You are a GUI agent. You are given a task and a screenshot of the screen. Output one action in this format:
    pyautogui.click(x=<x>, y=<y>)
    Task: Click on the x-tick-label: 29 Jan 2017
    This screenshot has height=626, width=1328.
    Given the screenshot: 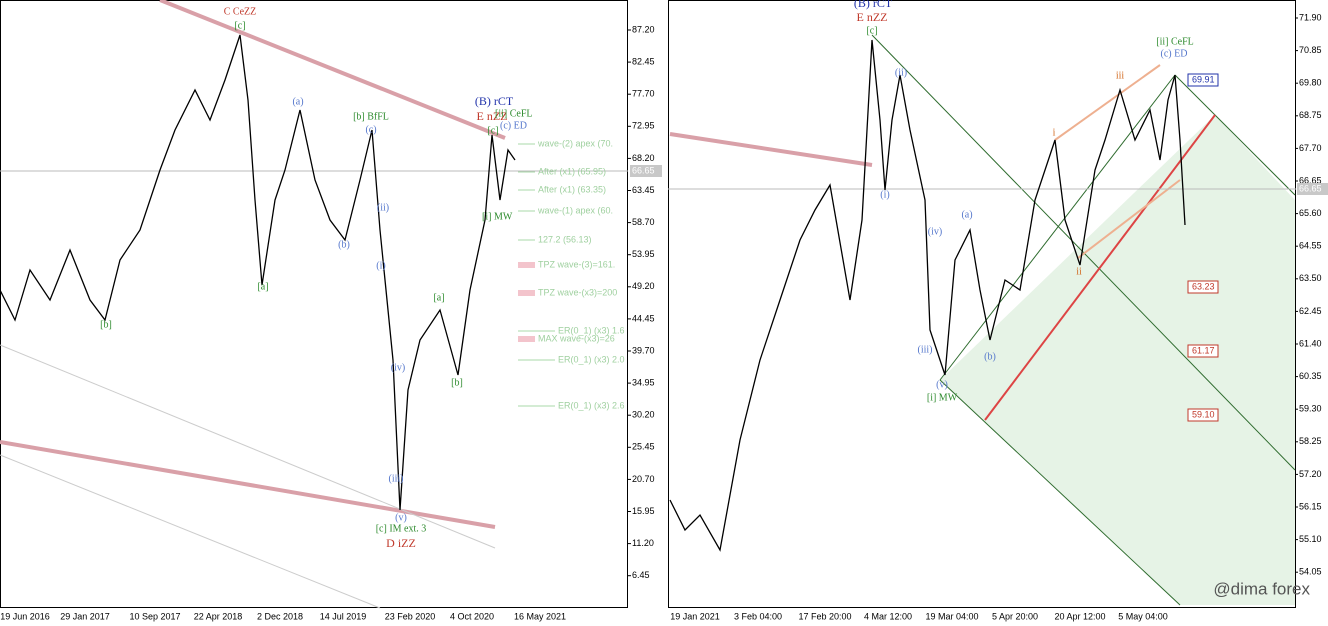 What is the action you would take?
    pyautogui.click(x=85, y=616)
    